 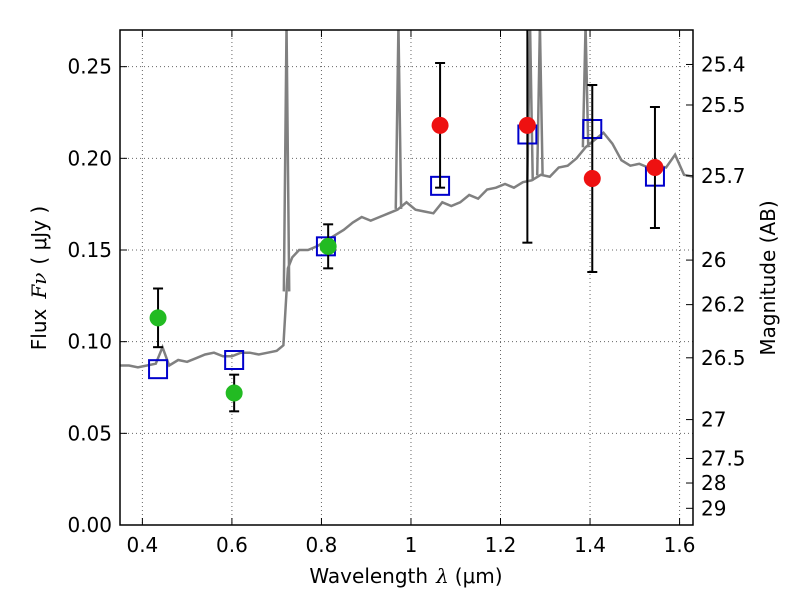 I want to click on y-tick-label: 0.05, so click(x=89, y=433).